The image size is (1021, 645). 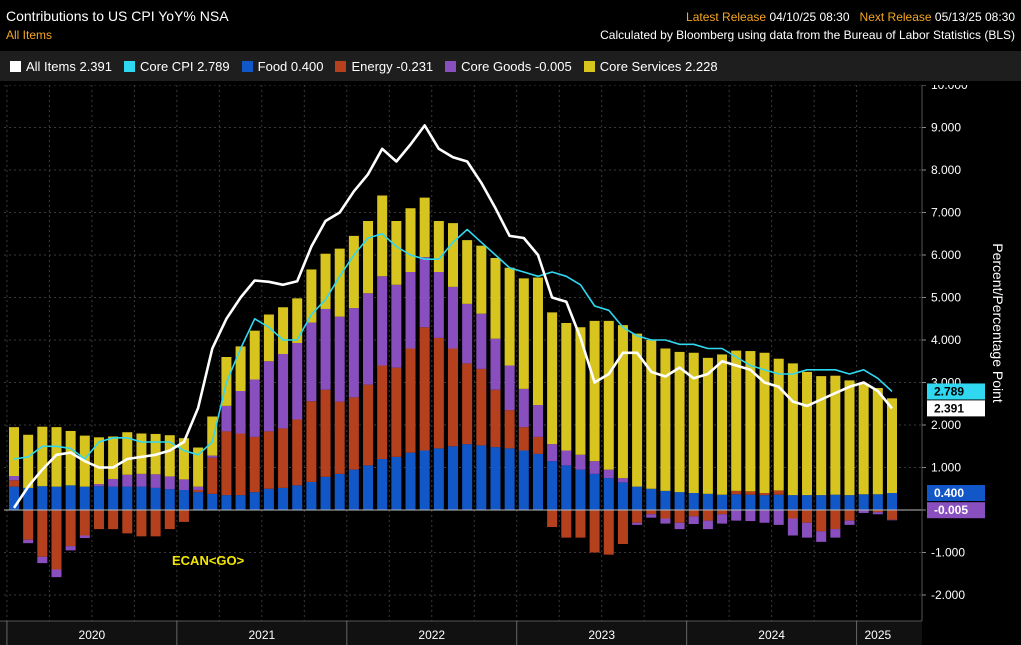 I want to click on legend-item-core-goods: Core Goods -0.005, so click(x=508, y=66).